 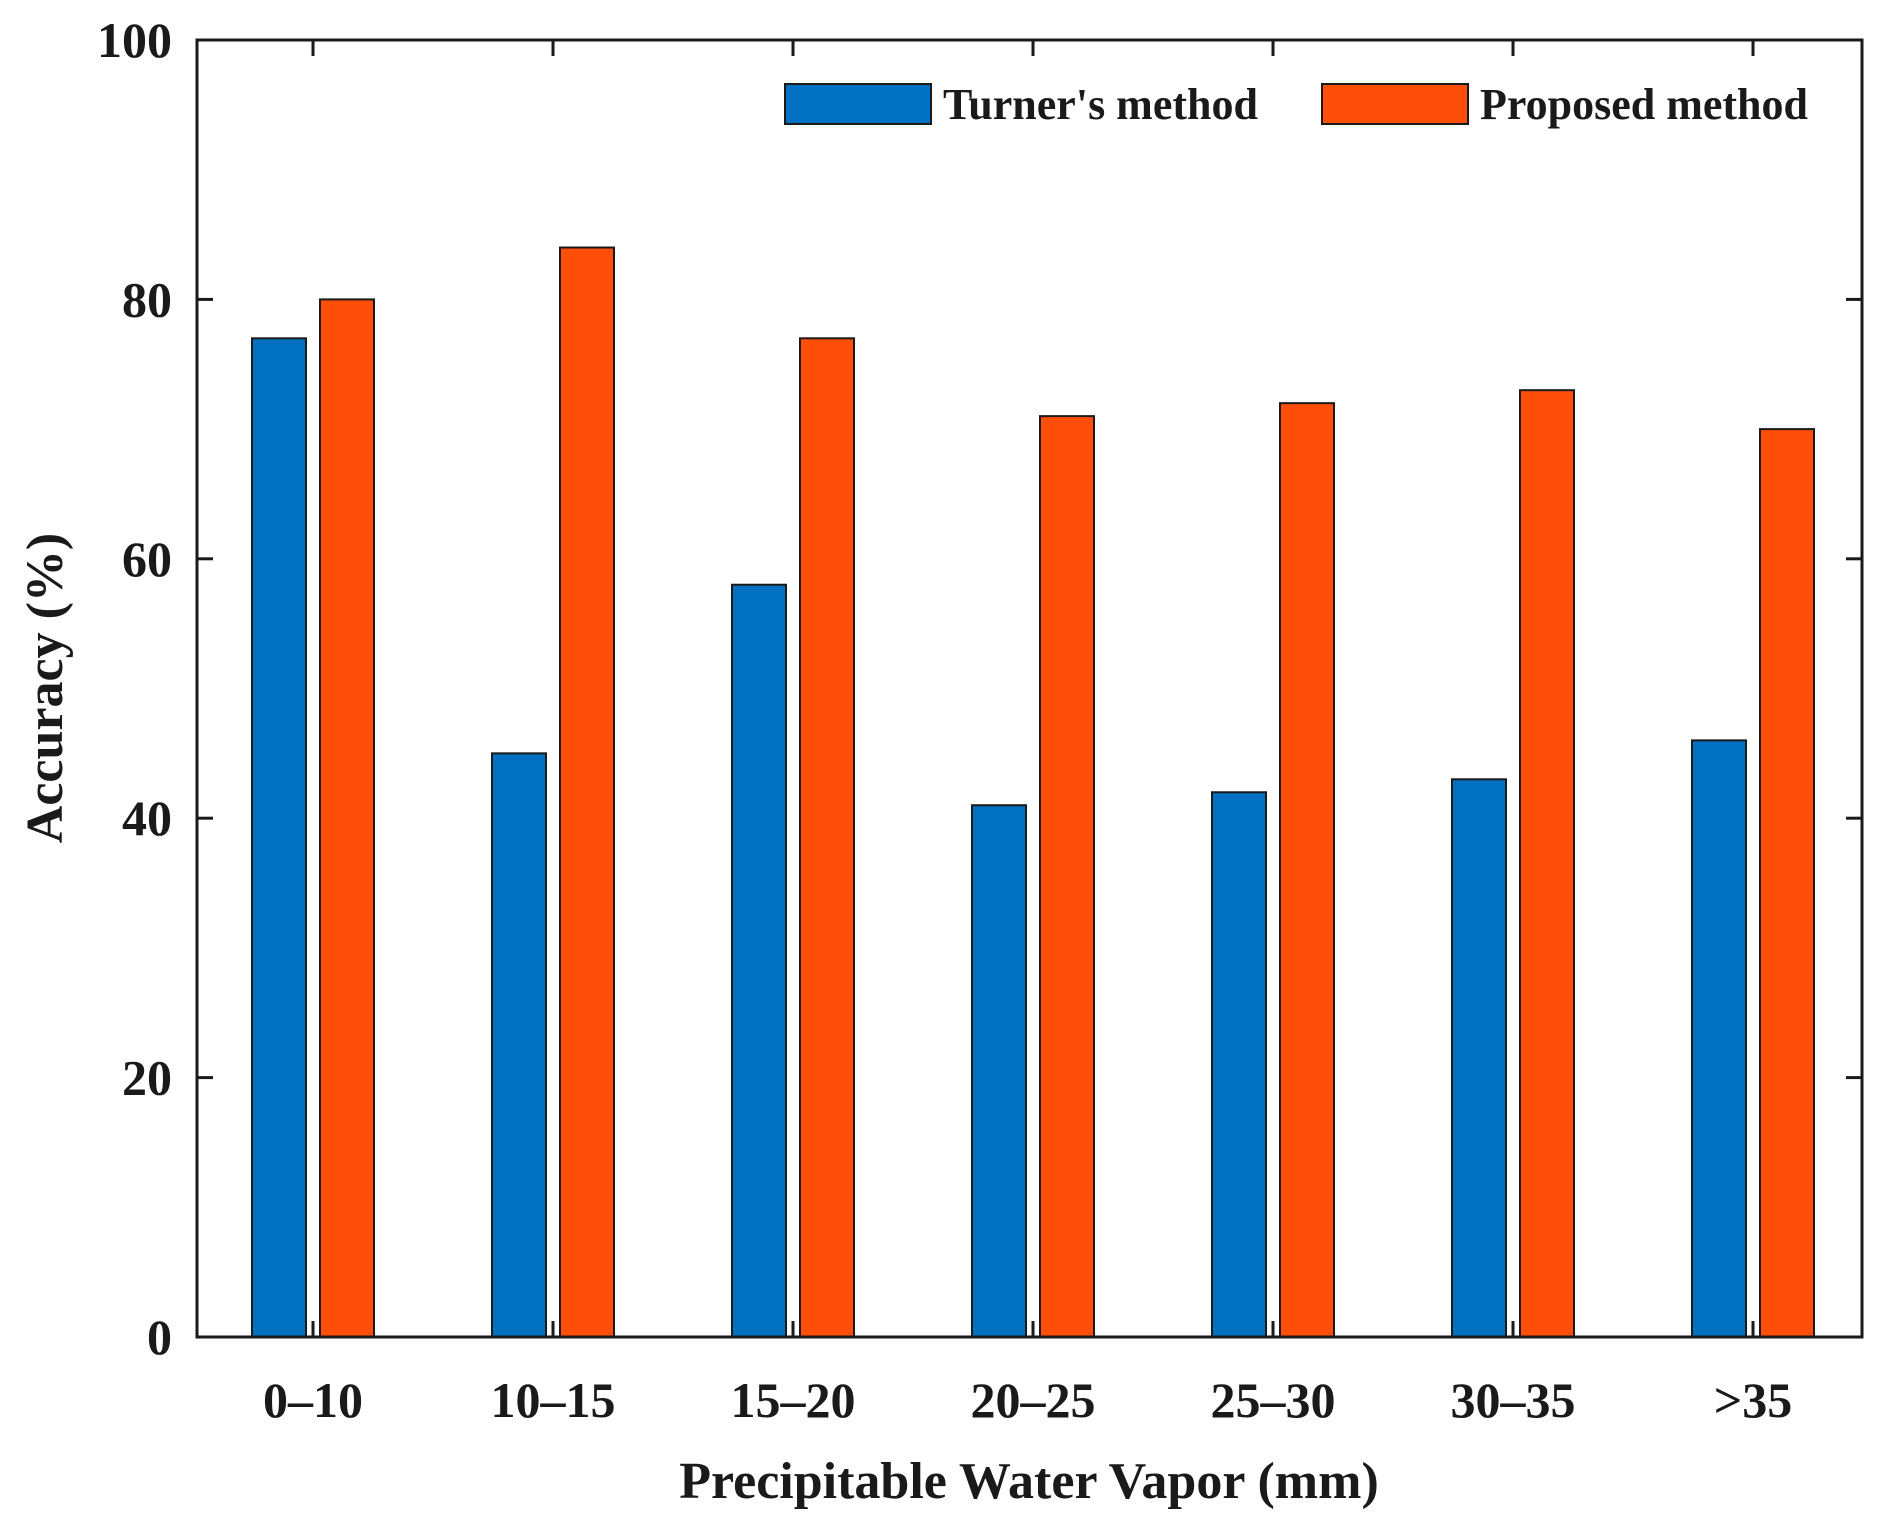 What do you see at coordinates (1100, 104) in the screenshot?
I see `legend-label-turner-s-method: Turner's method` at bounding box center [1100, 104].